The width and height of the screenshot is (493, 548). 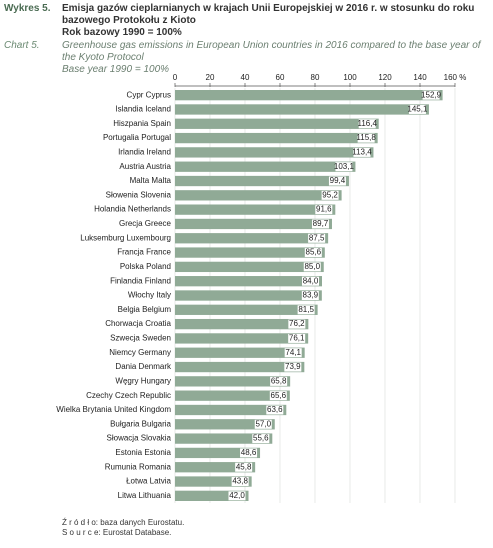 I want to click on y-tick-label: Cypr Cyprus, so click(x=149, y=94).